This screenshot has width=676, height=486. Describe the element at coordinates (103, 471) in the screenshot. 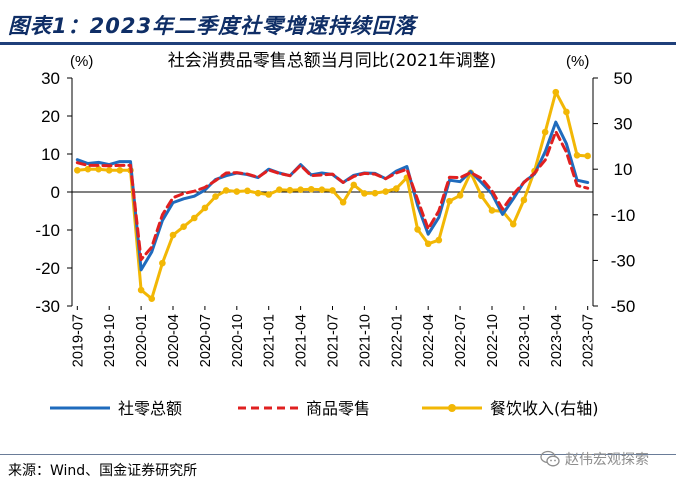

I see `source-note: 来源：Wind、国金证券研究所` at that location.